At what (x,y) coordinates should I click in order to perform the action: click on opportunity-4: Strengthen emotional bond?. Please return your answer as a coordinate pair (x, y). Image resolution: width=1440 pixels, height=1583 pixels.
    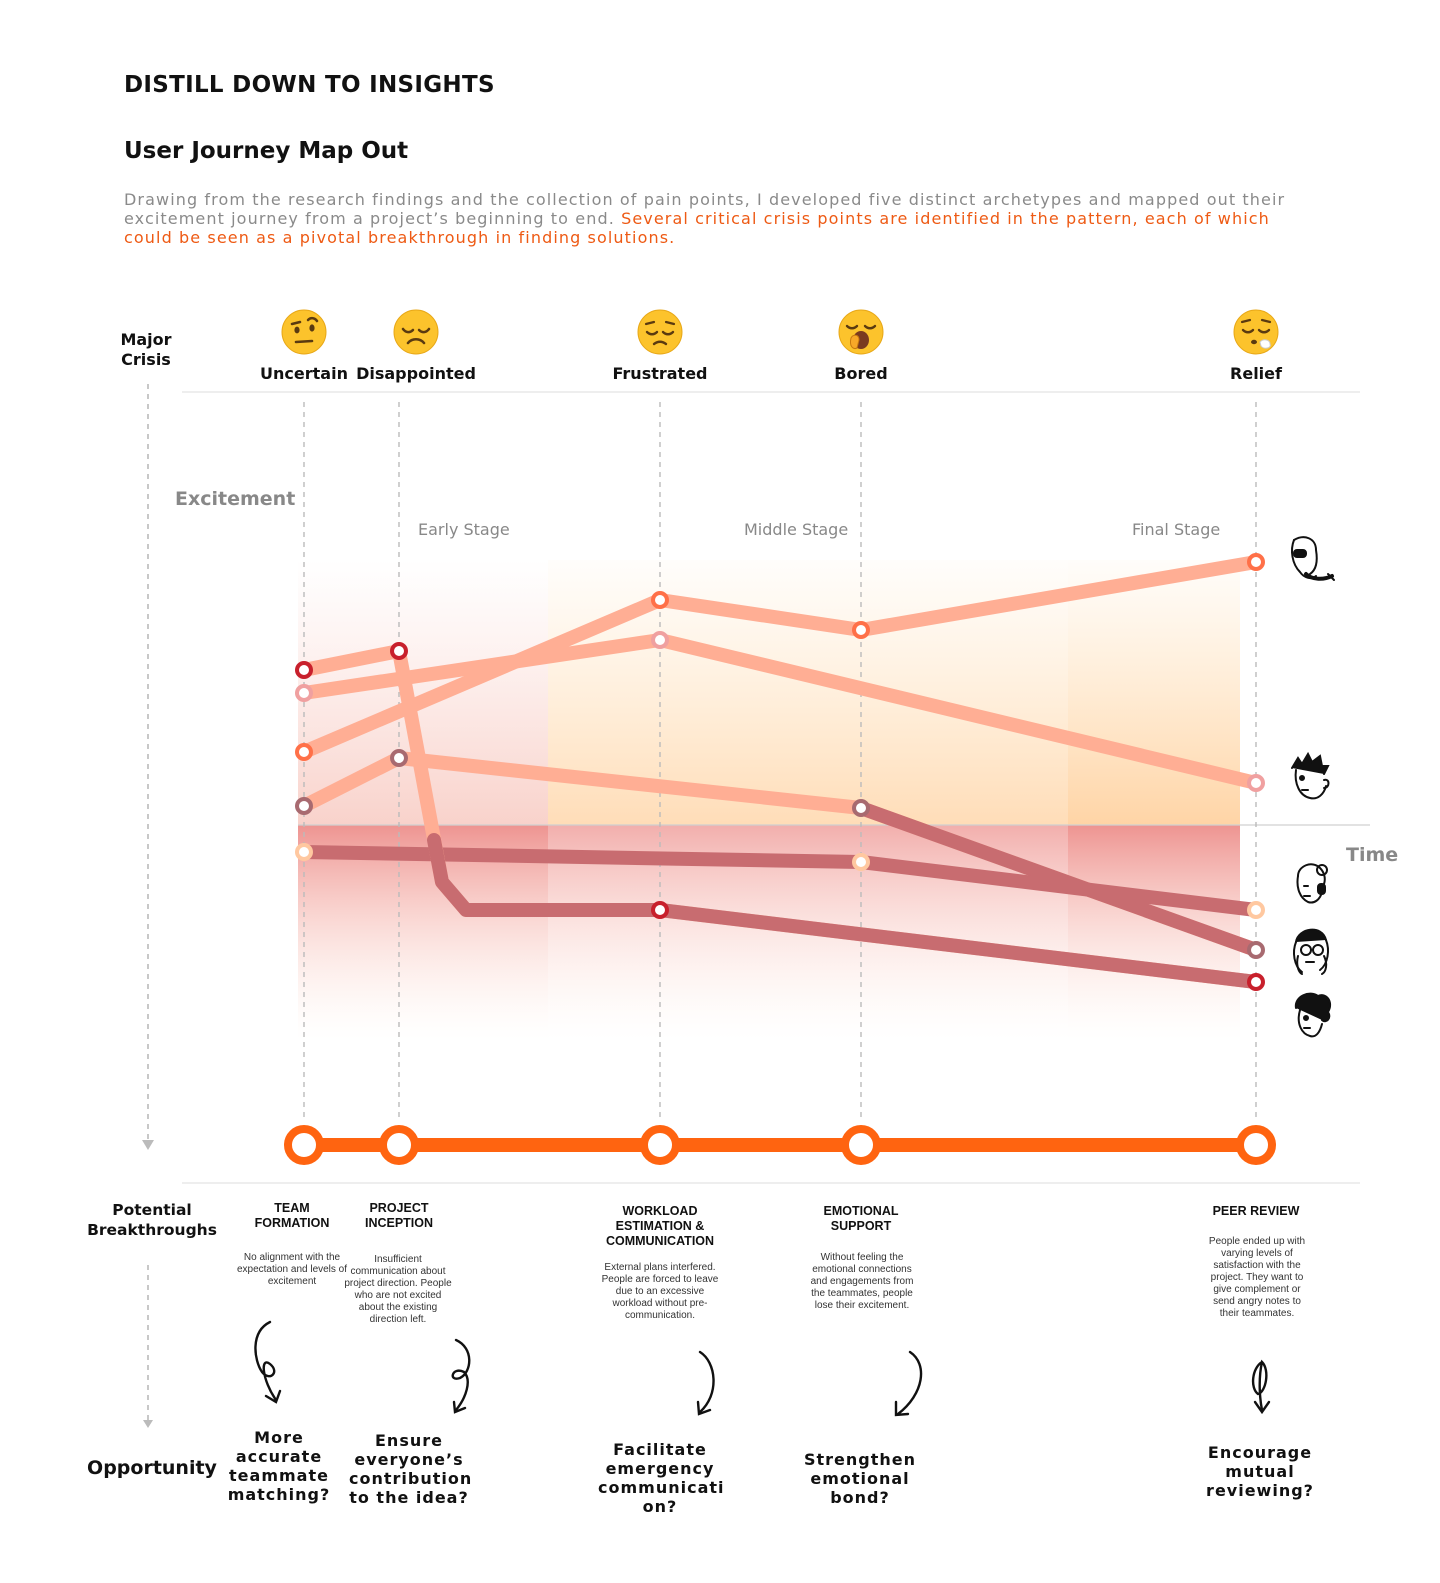
    Looking at the image, I should click on (860, 1478).